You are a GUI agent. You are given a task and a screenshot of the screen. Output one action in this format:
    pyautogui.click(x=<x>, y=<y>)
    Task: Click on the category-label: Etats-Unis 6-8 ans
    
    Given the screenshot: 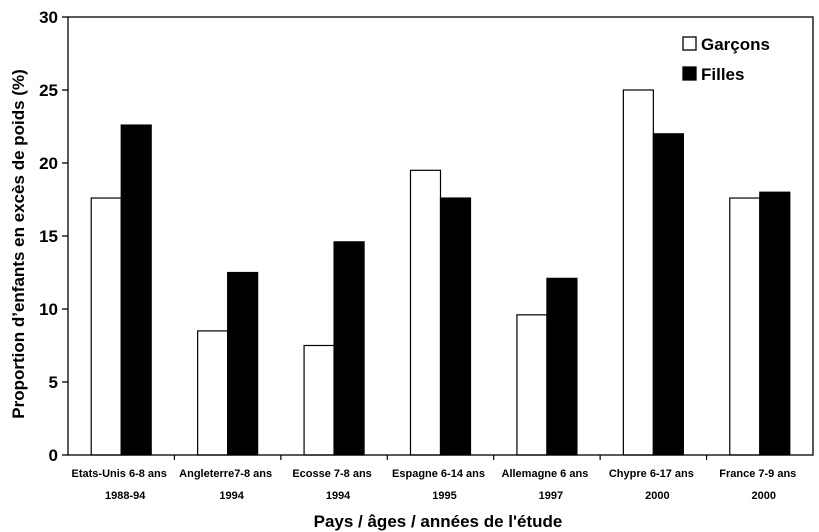 What is the action you would take?
    pyautogui.click(x=119, y=474)
    